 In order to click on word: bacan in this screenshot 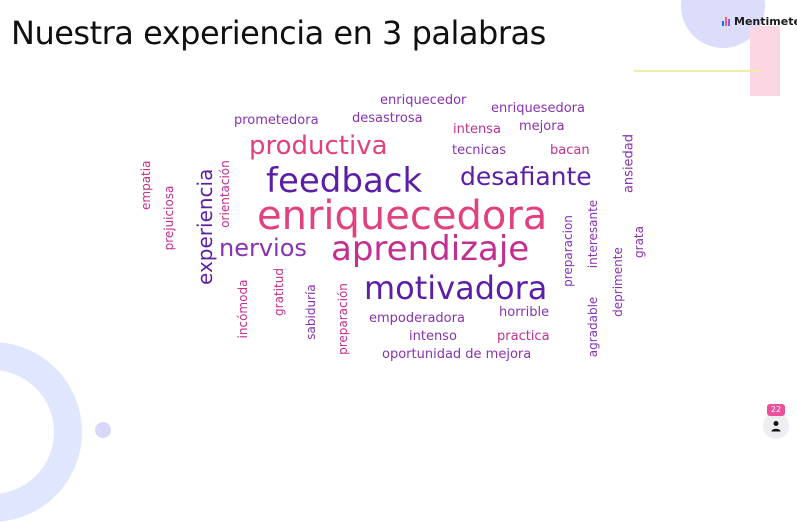, I will do `click(570, 150)`.